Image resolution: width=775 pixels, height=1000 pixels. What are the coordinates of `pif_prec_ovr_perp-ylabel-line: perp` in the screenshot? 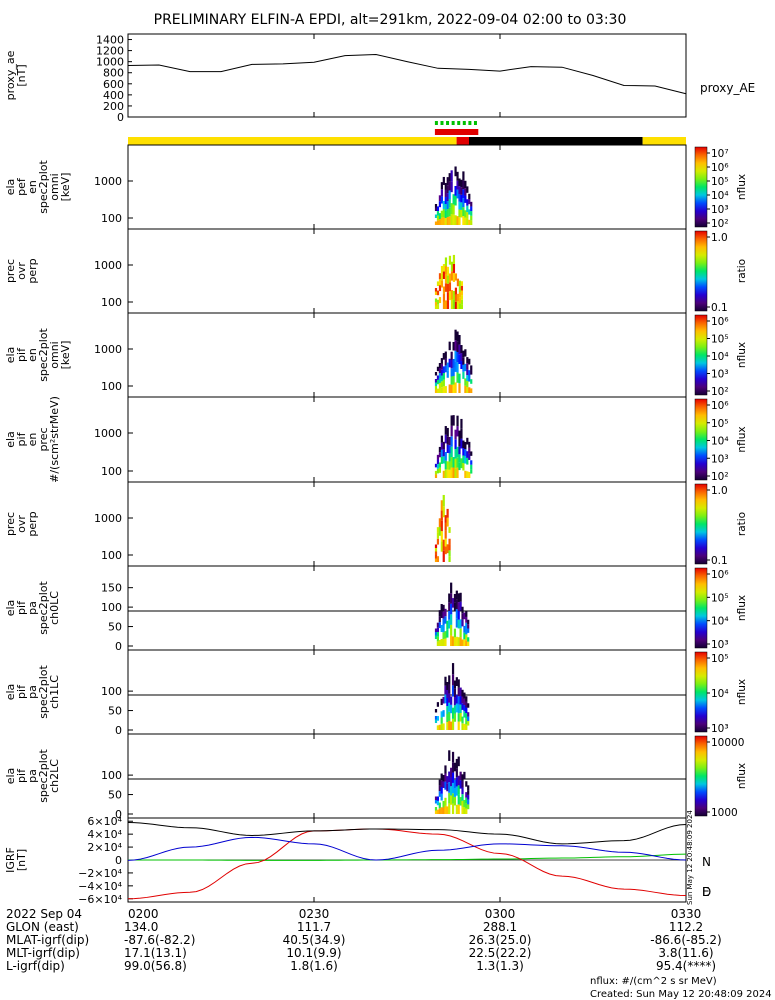 It's located at (32, 523).